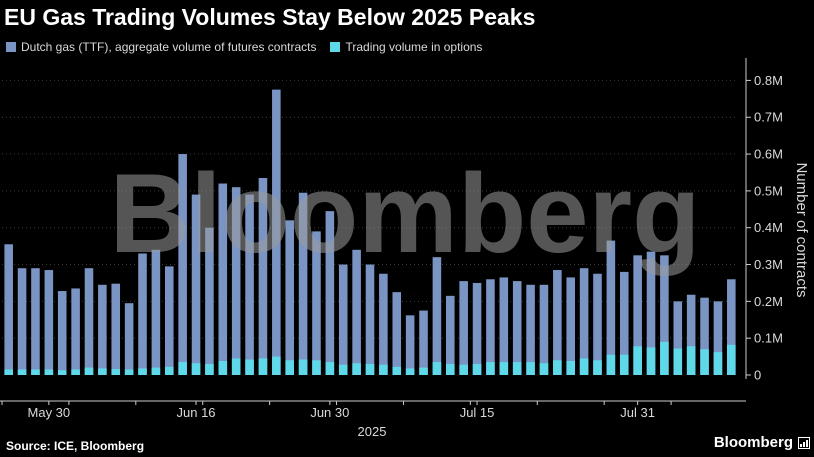 Image resolution: width=814 pixels, height=457 pixels. What do you see at coordinates (768, 80) in the screenshot?
I see `y-tick-label: 0.8M` at bounding box center [768, 80].